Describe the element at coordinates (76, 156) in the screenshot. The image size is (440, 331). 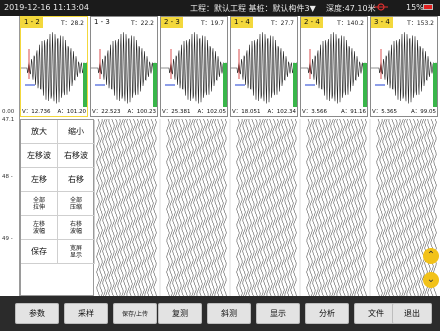
I see `shift-wave-right-button: 右移波` at that location.